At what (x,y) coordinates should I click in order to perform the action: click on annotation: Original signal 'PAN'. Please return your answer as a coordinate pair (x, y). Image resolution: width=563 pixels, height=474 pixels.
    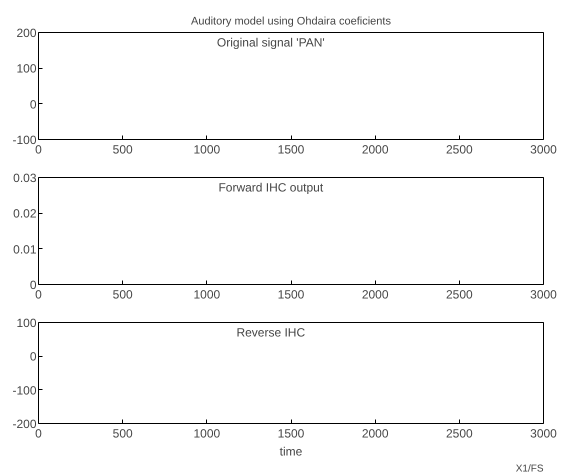
    Looking at the image, I should click on (270, 43).